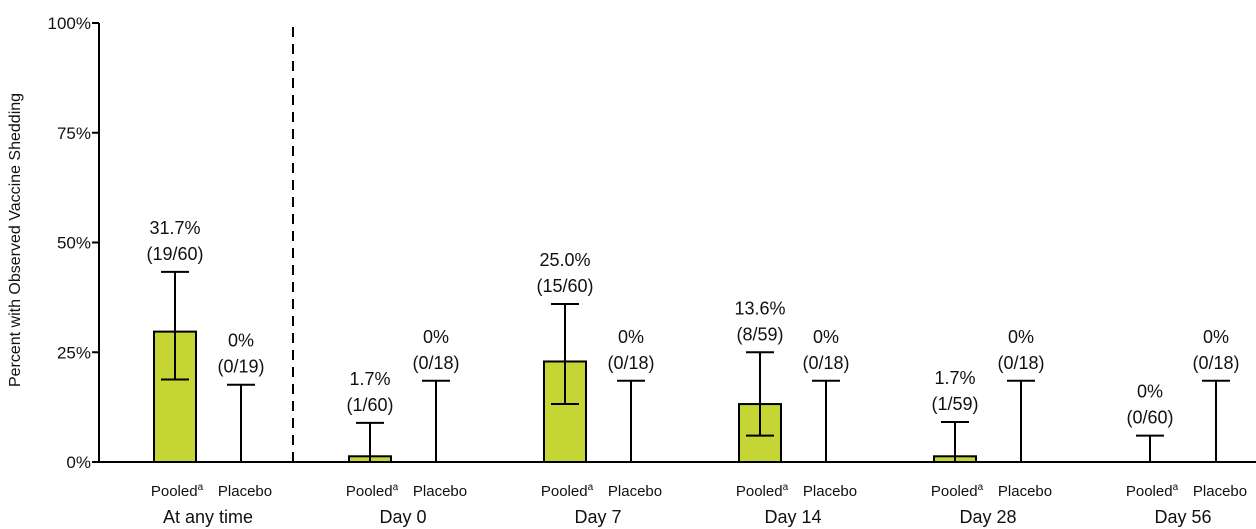  I want to click on bar-pooled, so click(565, 411).